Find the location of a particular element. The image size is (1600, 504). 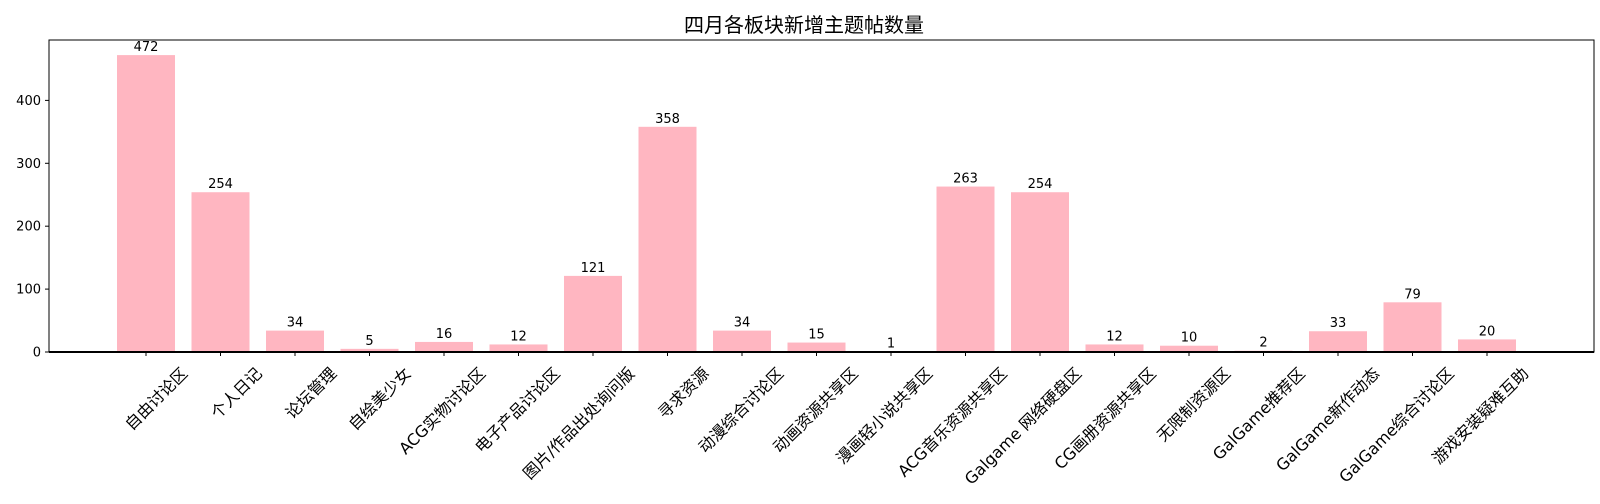

y-tick-label: 100 is located at coordinates (28, 290).